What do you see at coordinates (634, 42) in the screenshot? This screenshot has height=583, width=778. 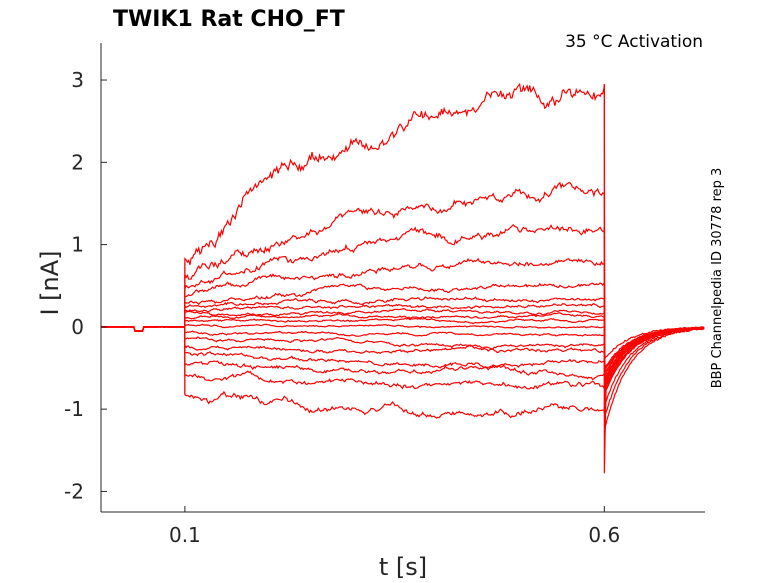 I see `condition-annotation: 35 °C Activation` at bounding box center [634, 42].